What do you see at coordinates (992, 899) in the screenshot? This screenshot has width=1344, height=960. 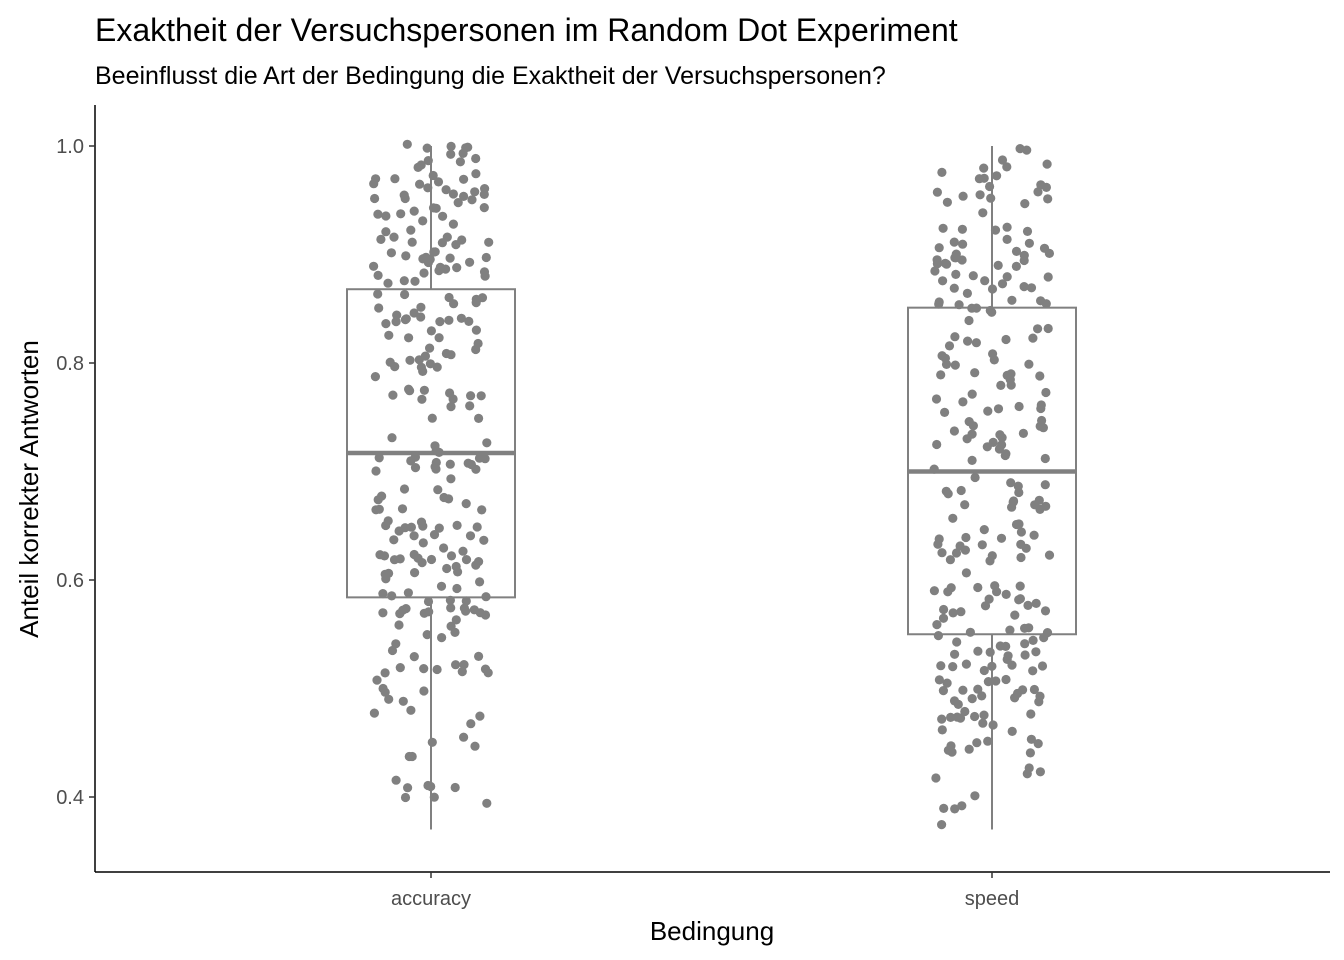 I see `x-tick-label-speed: speed` at bounding box center [992, 899].